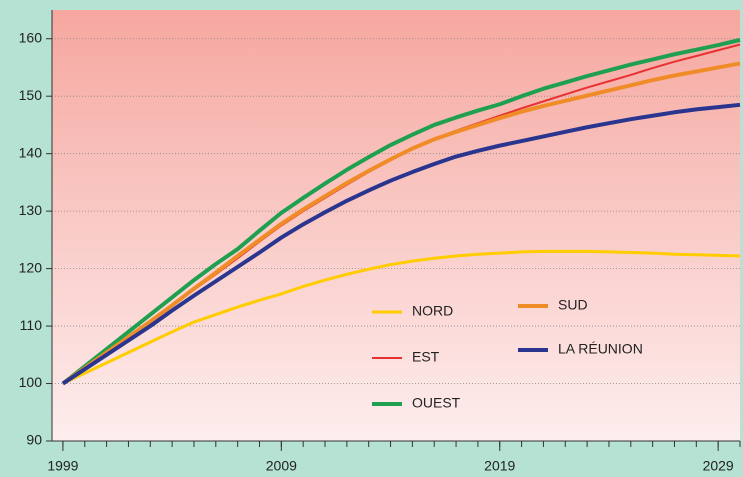 This screenshot has height=477, width=743. What do you see at coordinates (573, 305) in the screenshot?
I see `legend-label: SUD` at bounding box center [573, 305].